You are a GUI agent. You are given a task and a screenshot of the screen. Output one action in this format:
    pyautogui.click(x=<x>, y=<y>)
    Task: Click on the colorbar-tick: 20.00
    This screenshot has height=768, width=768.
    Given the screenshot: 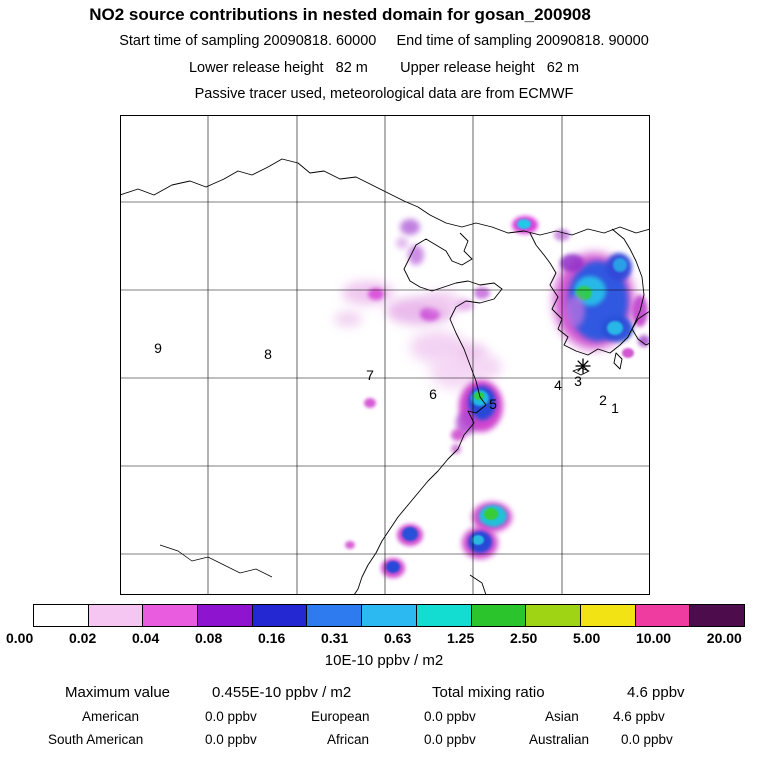 What is the action you would take?
    pyautogui.click(x=724, y=638)
    